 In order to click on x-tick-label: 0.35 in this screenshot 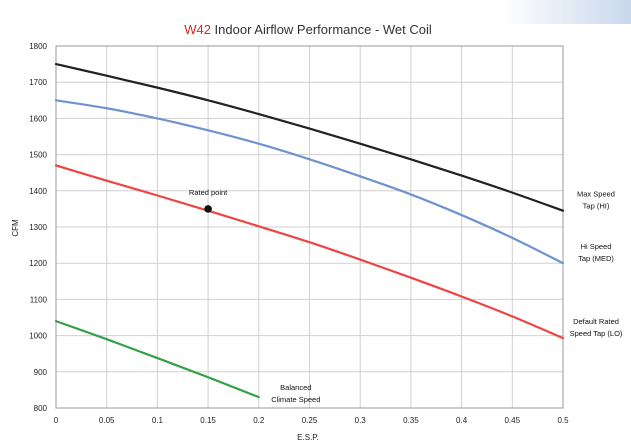, I will do `click(411, 420)`.